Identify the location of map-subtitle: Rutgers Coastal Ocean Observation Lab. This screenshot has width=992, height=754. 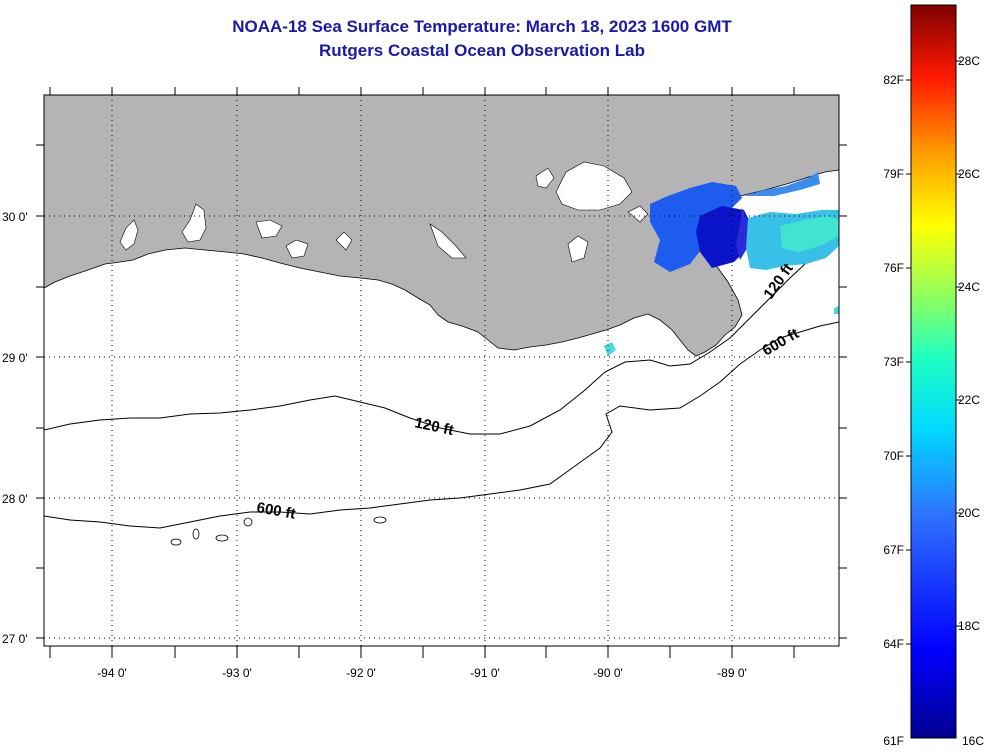
(482, 50).